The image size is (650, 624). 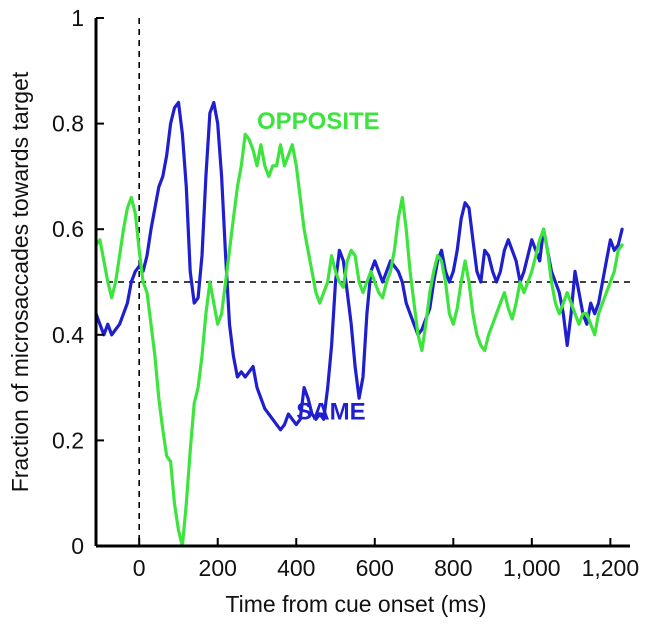 What do you see at coordinates (318, 266) in the screenshot?
I see `series-labels: SAME OPPOSITE` at bounding box center [318, 266].